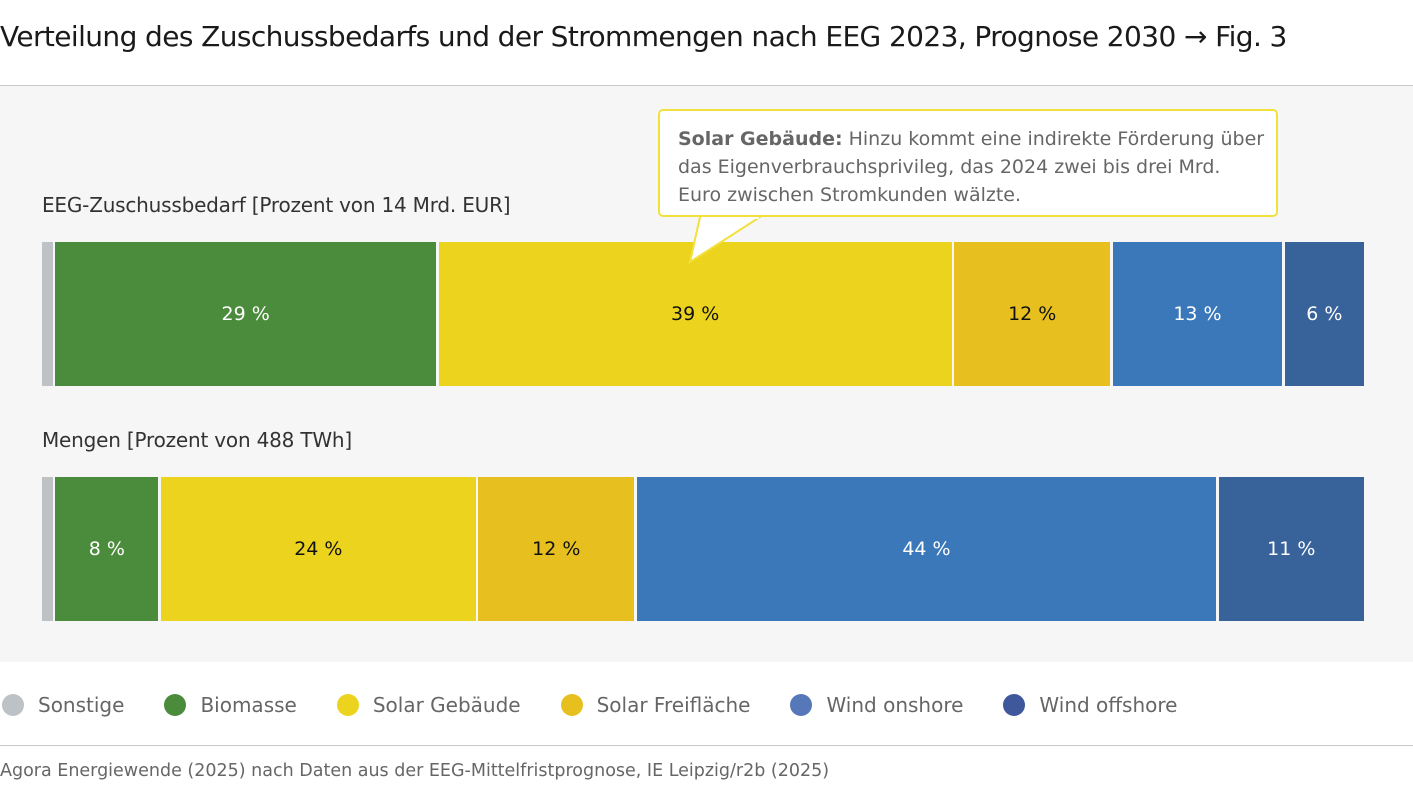  What do you see at coordinates (81, 705) in the screenshot?
I see `legend-label: Sonstige` at bounding box center [81, 705].